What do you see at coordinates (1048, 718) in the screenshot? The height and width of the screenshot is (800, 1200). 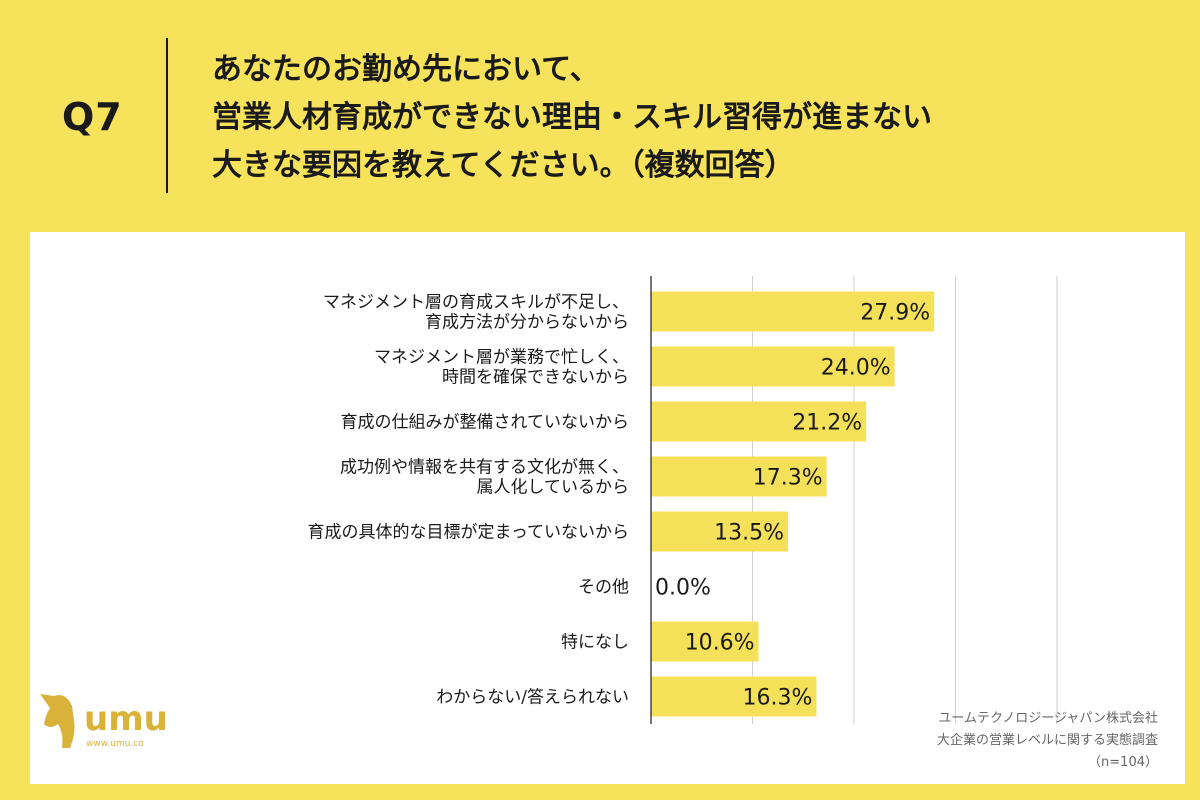 I see `source-company: ユームテクノロジージャパン株式会社` at bounding box center [1048, 718].